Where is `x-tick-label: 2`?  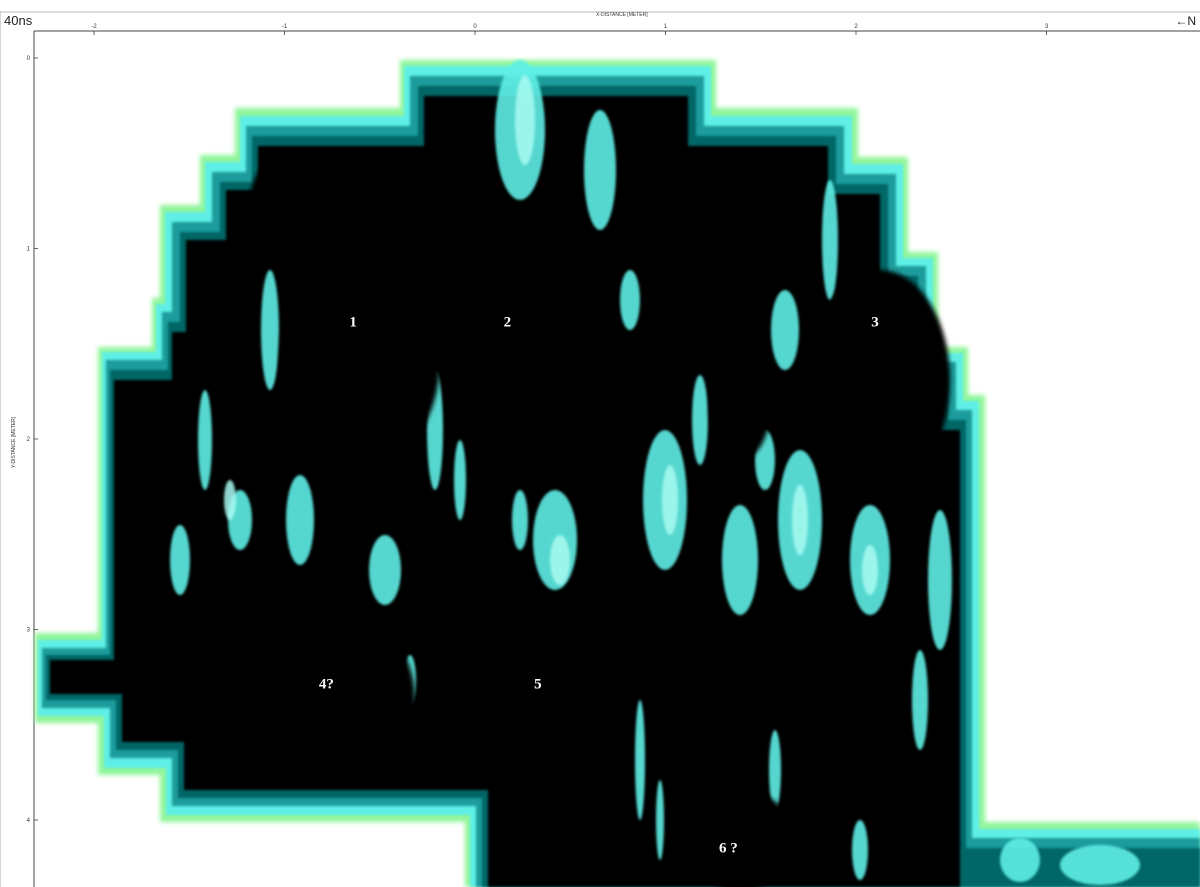
x-tick-label: 2 is located at coordinates (856, 27).